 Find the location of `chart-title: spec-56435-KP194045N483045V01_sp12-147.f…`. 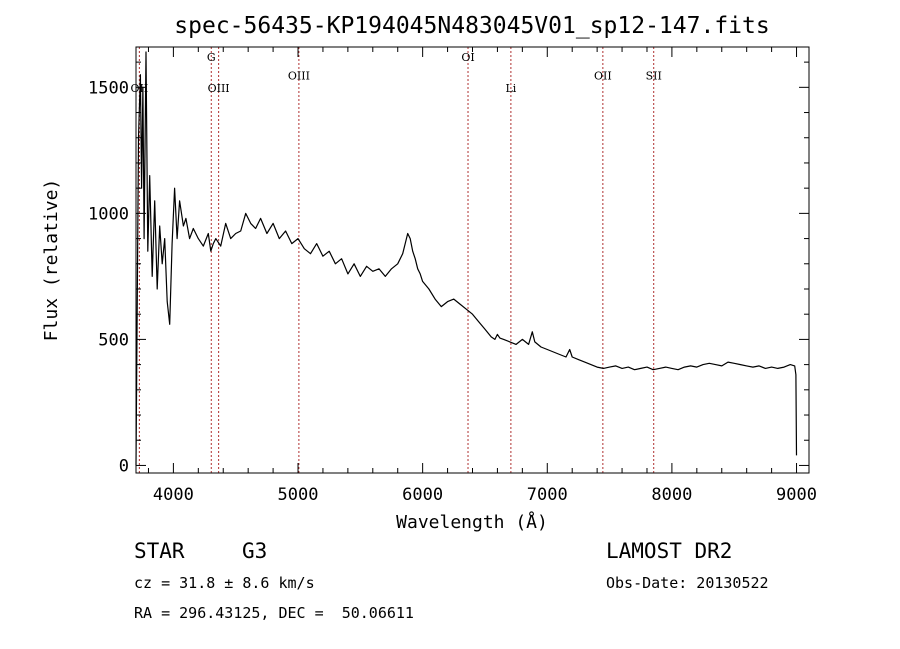

chart-title: spec-56435-KP194045N483045V01_sp12-147.f… is located at coordinates (471, 26).